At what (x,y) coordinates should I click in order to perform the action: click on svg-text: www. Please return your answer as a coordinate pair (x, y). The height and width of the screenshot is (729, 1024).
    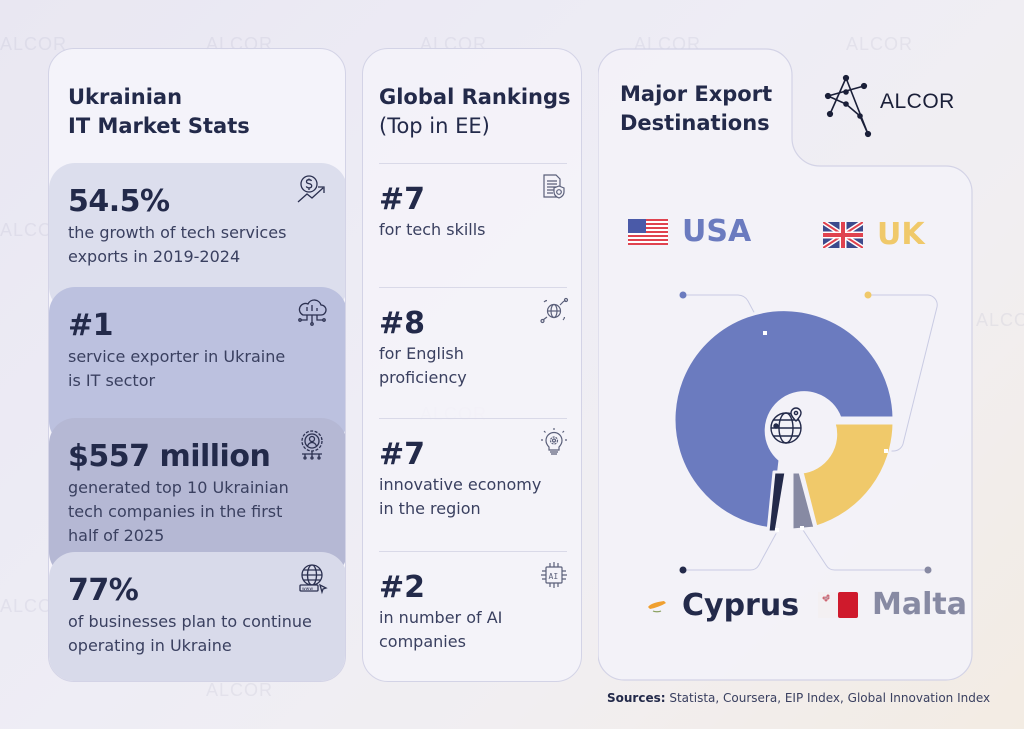
    Looking at the image, I should click on (307, 589).